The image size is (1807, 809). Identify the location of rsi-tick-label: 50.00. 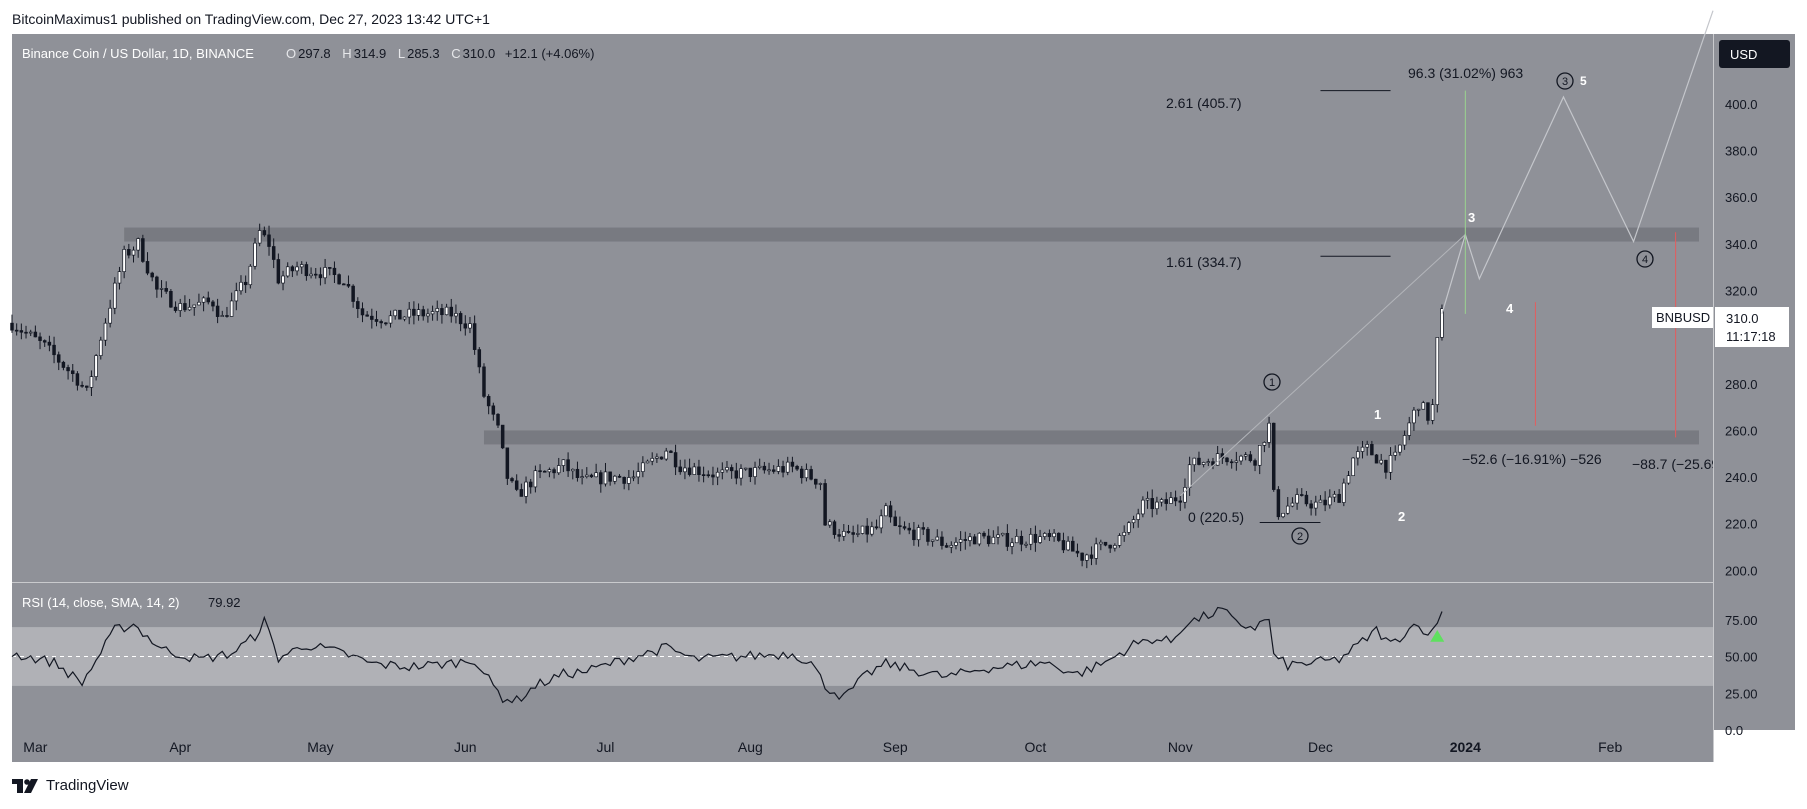
(1741, 657).